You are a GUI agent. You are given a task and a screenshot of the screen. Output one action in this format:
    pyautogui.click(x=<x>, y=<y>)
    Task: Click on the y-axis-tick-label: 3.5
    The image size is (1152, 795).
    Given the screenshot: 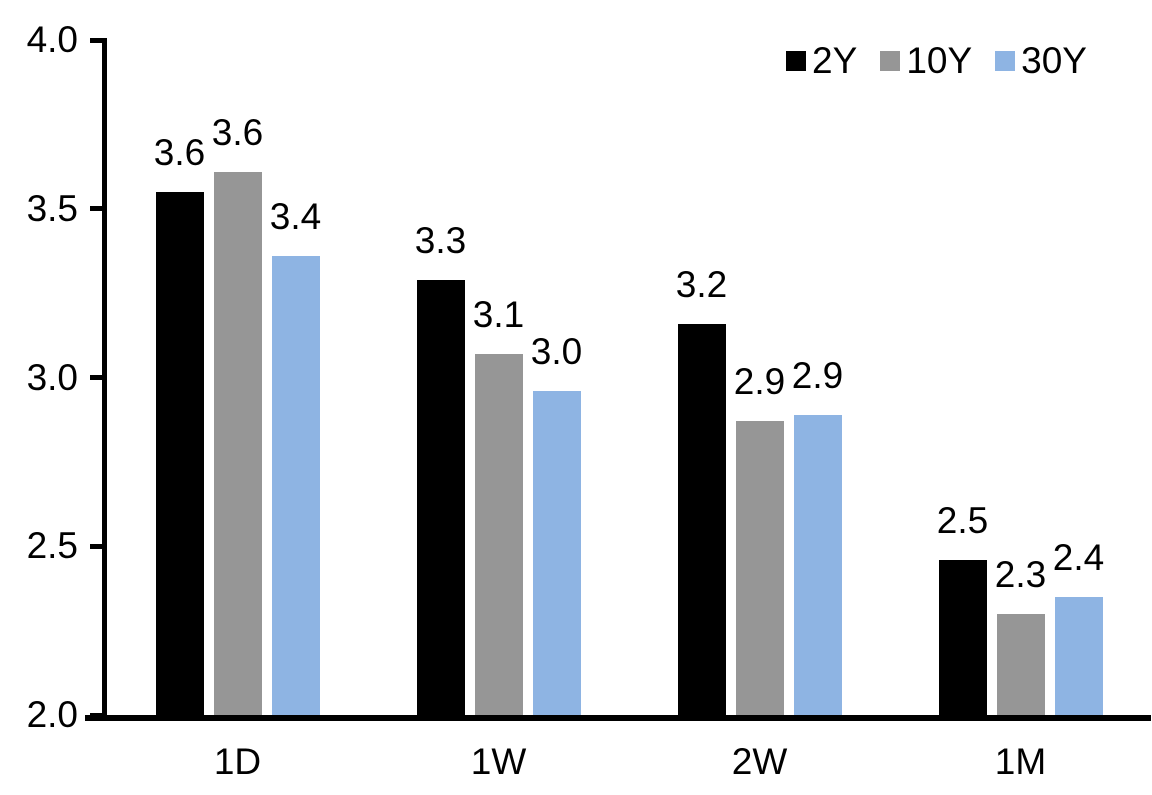 What is the action you would take?
    pyautogui.click(x=52, y=208)
    